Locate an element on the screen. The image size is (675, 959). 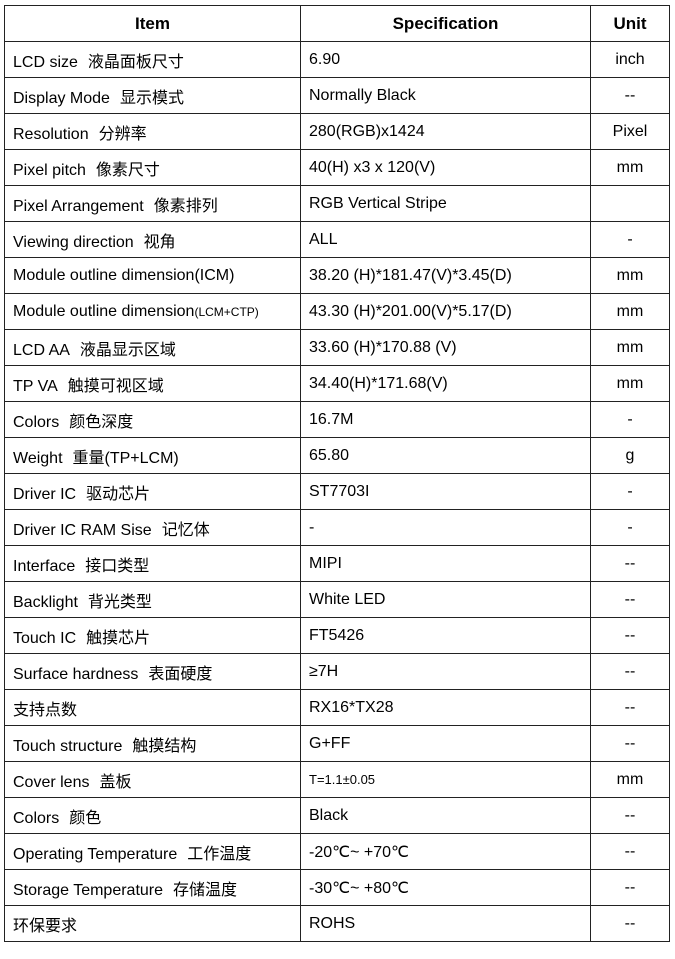
spec-cell: ALL is located at coordinates (445, 239).